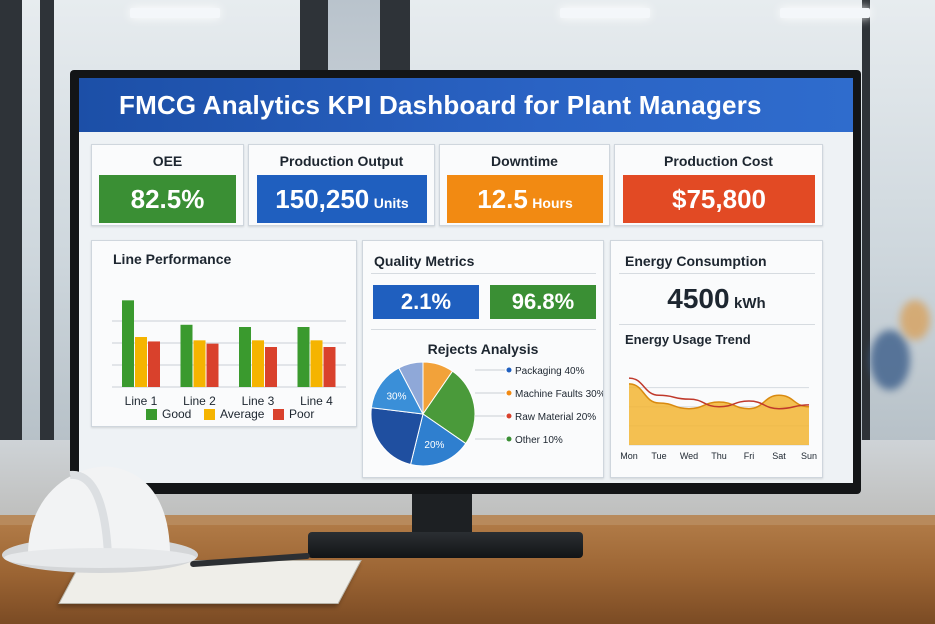 This screenshot has height=624, width=935. I want to click on kpi-value-box: 82.5%, so click(167, 199).